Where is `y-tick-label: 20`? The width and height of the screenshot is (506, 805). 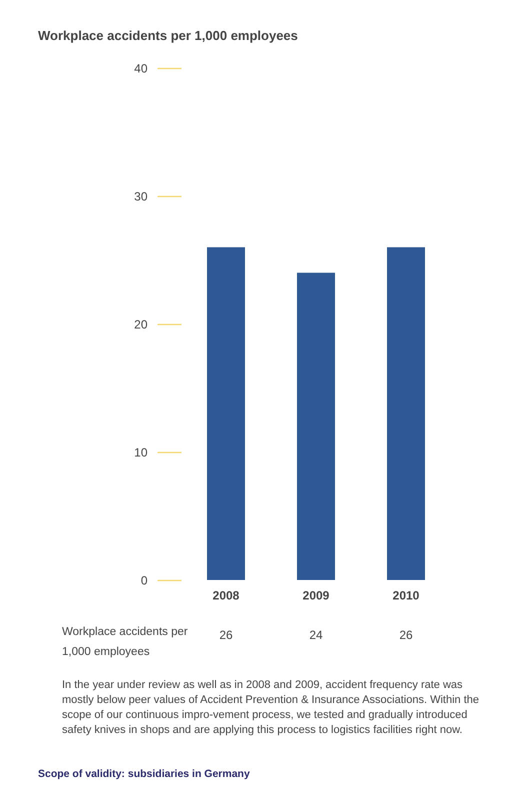 y-tick-label: 20 is located at coordinates (141, 325).